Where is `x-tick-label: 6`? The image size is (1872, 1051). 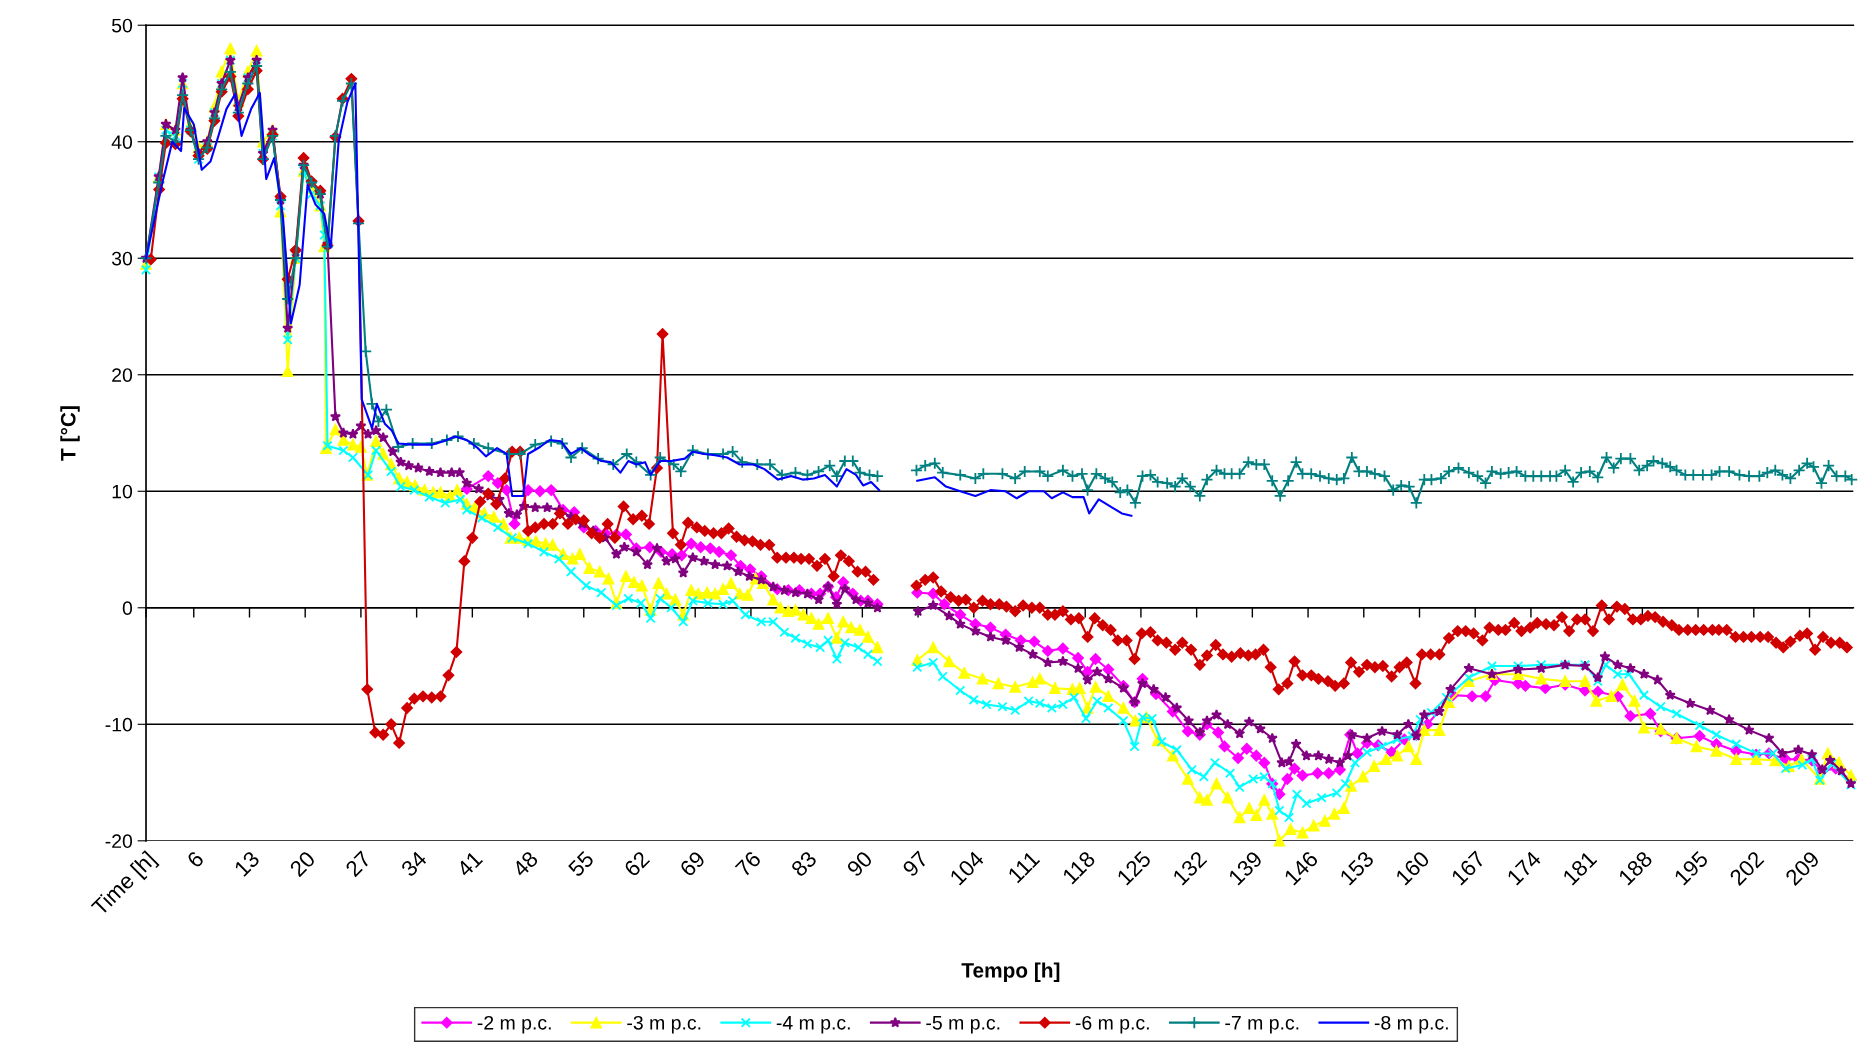
x-tick-label: 6 is located at coordinates (195, 859).